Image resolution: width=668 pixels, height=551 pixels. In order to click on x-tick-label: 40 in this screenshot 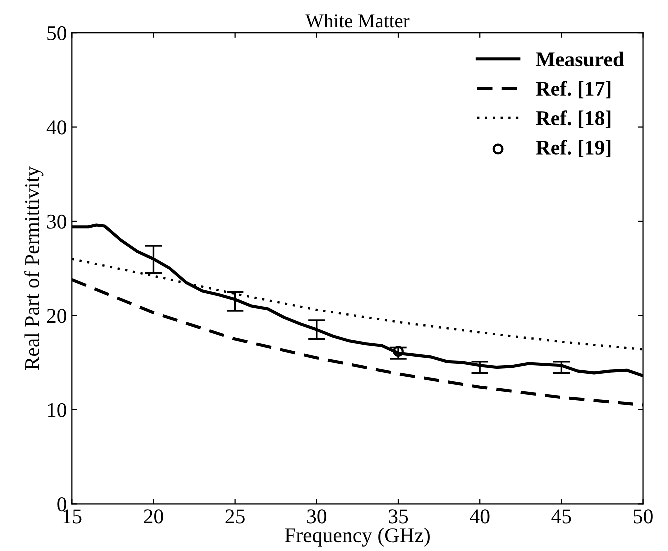, I will do `click(480, 517)`.